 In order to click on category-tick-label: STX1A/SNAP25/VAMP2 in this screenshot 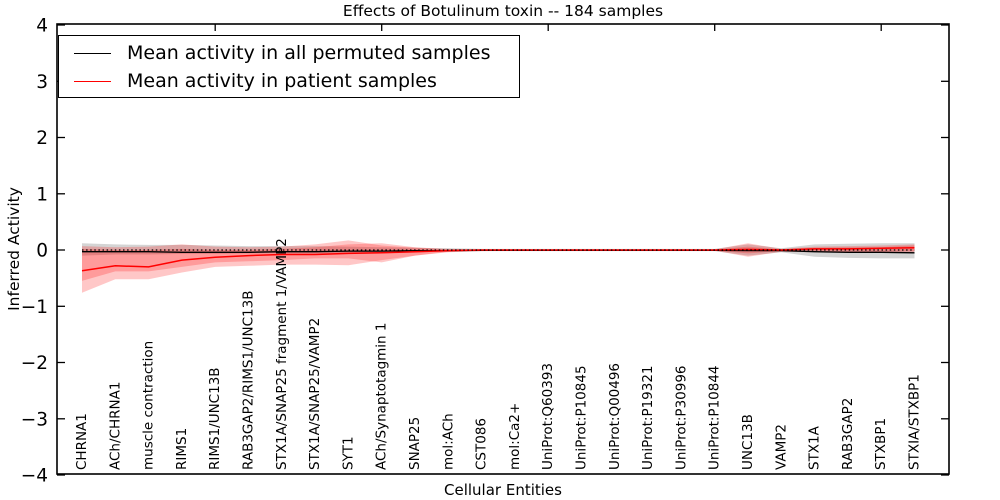, I will do `click(315, 394)`.